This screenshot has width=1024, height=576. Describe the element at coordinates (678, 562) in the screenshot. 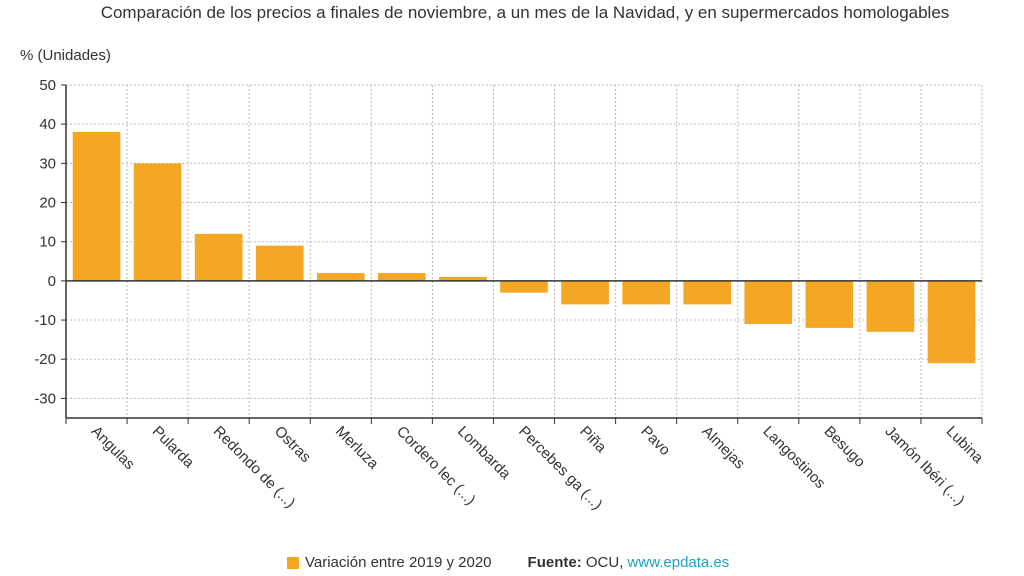

I see `source-link: www.epdata.es` at that location.